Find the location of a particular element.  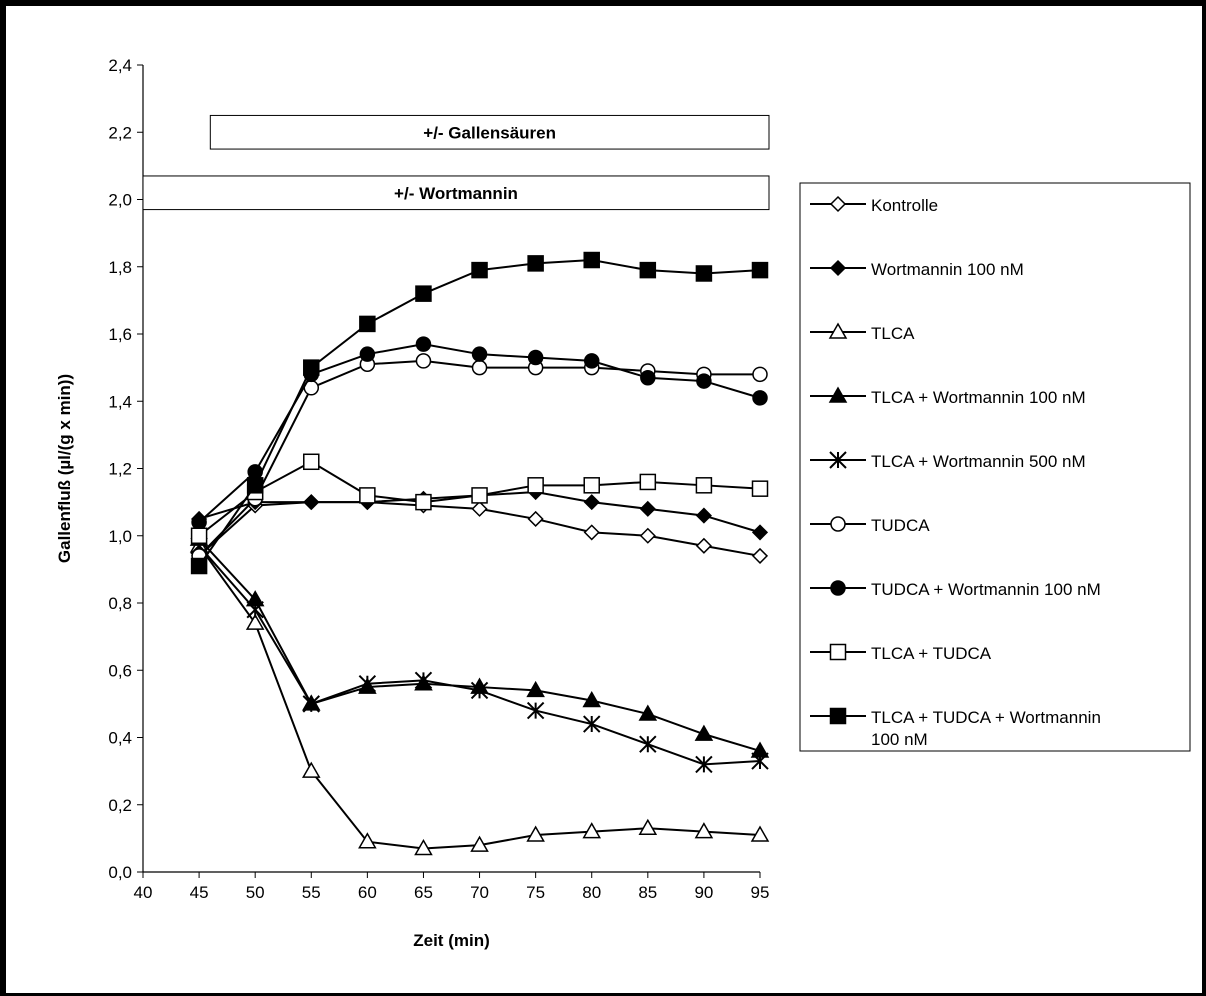

annotation-label: +/- Gallensäuren is located at coordinates (489, 132).